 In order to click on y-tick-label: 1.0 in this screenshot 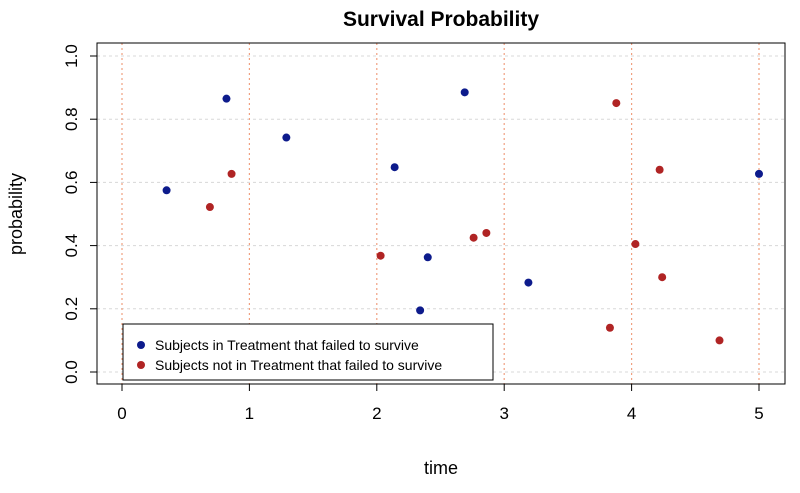, I will do `click(71, 56)`.